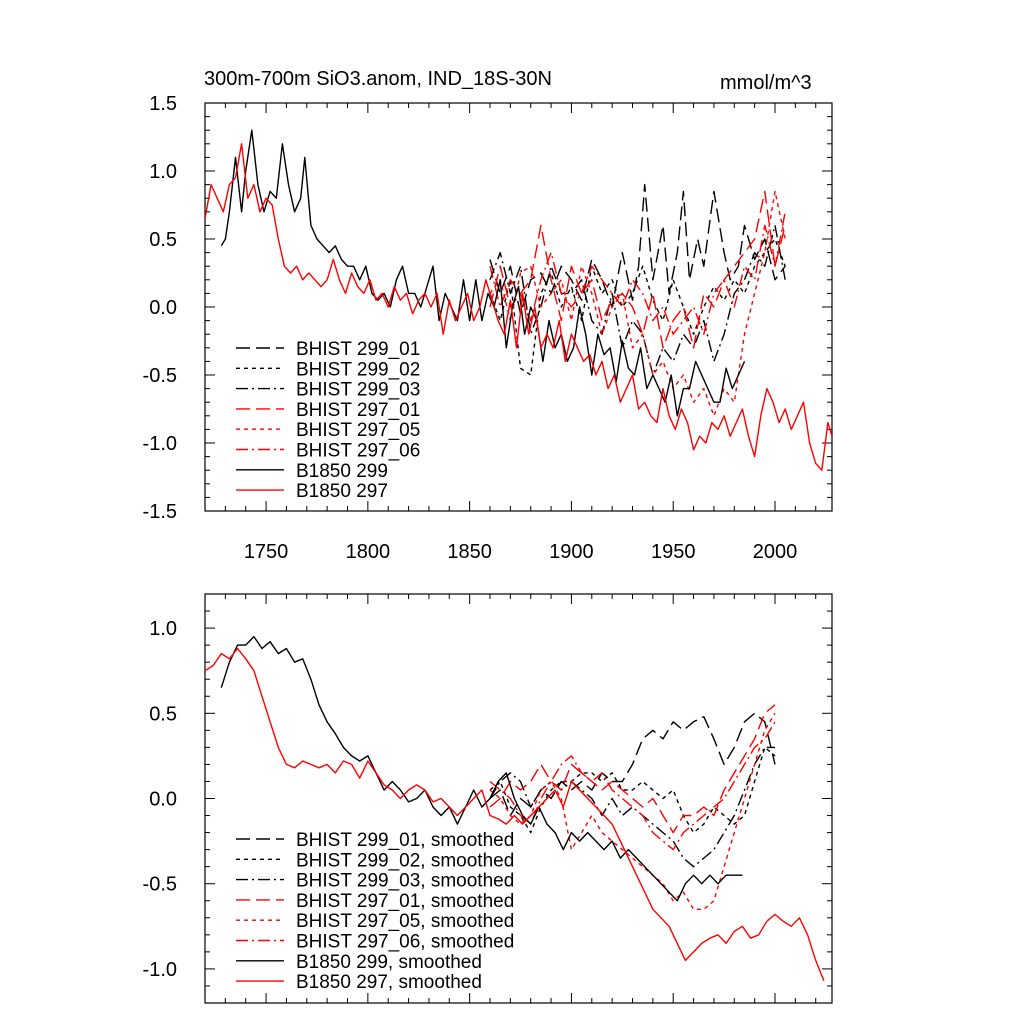  What do you see at coordinates (358, 410) in the screenshot?
I see `legend-label: BHIST 297_01` at bounding box center [358, 410].